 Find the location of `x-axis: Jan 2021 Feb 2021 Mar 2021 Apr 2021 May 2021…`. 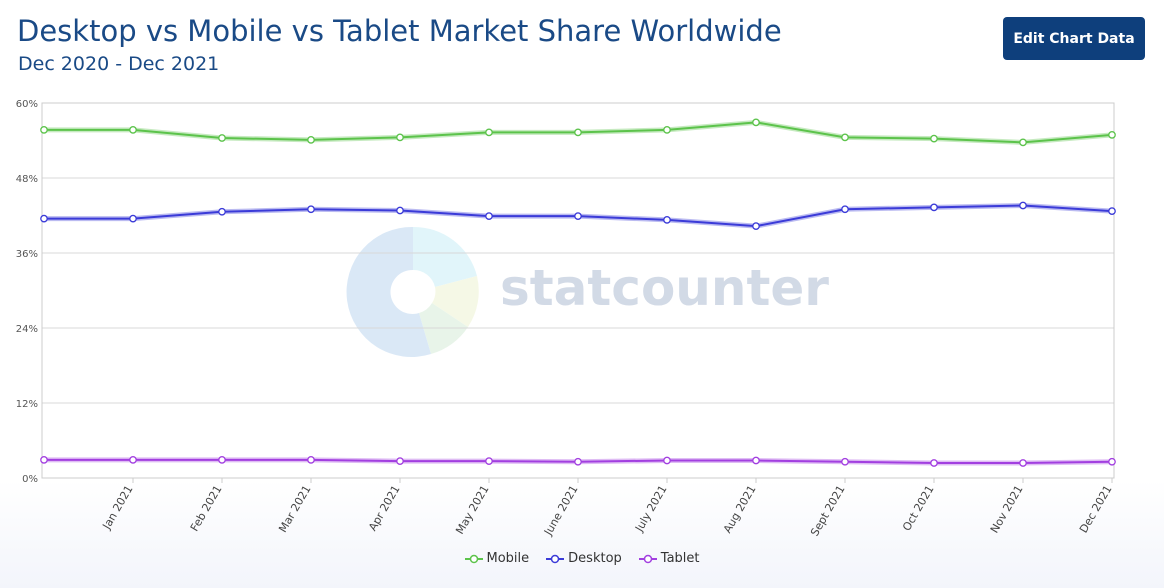

x-axis: Jan 2021 Feb 2021 Mar 2021 Apr 2021 May 2021… is located at coordinates (607, 508).